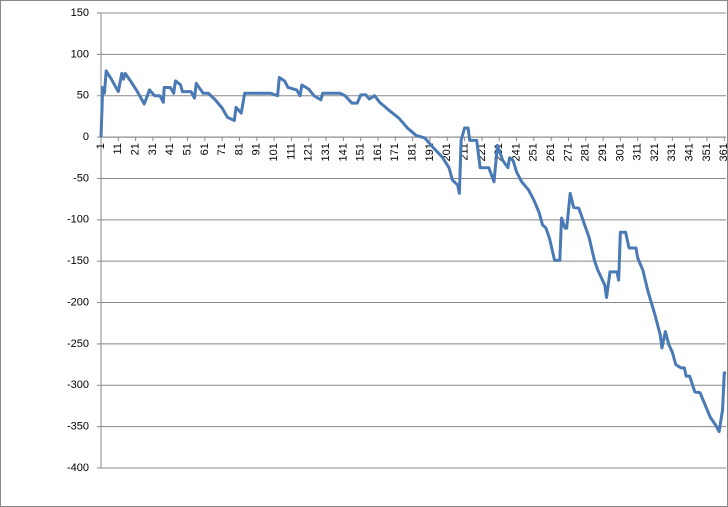 This screenshot has height=507, width=728. Describe the element at coordinates (291, 151) in the screenshot. I see `x-tick-label: 111` at that location.